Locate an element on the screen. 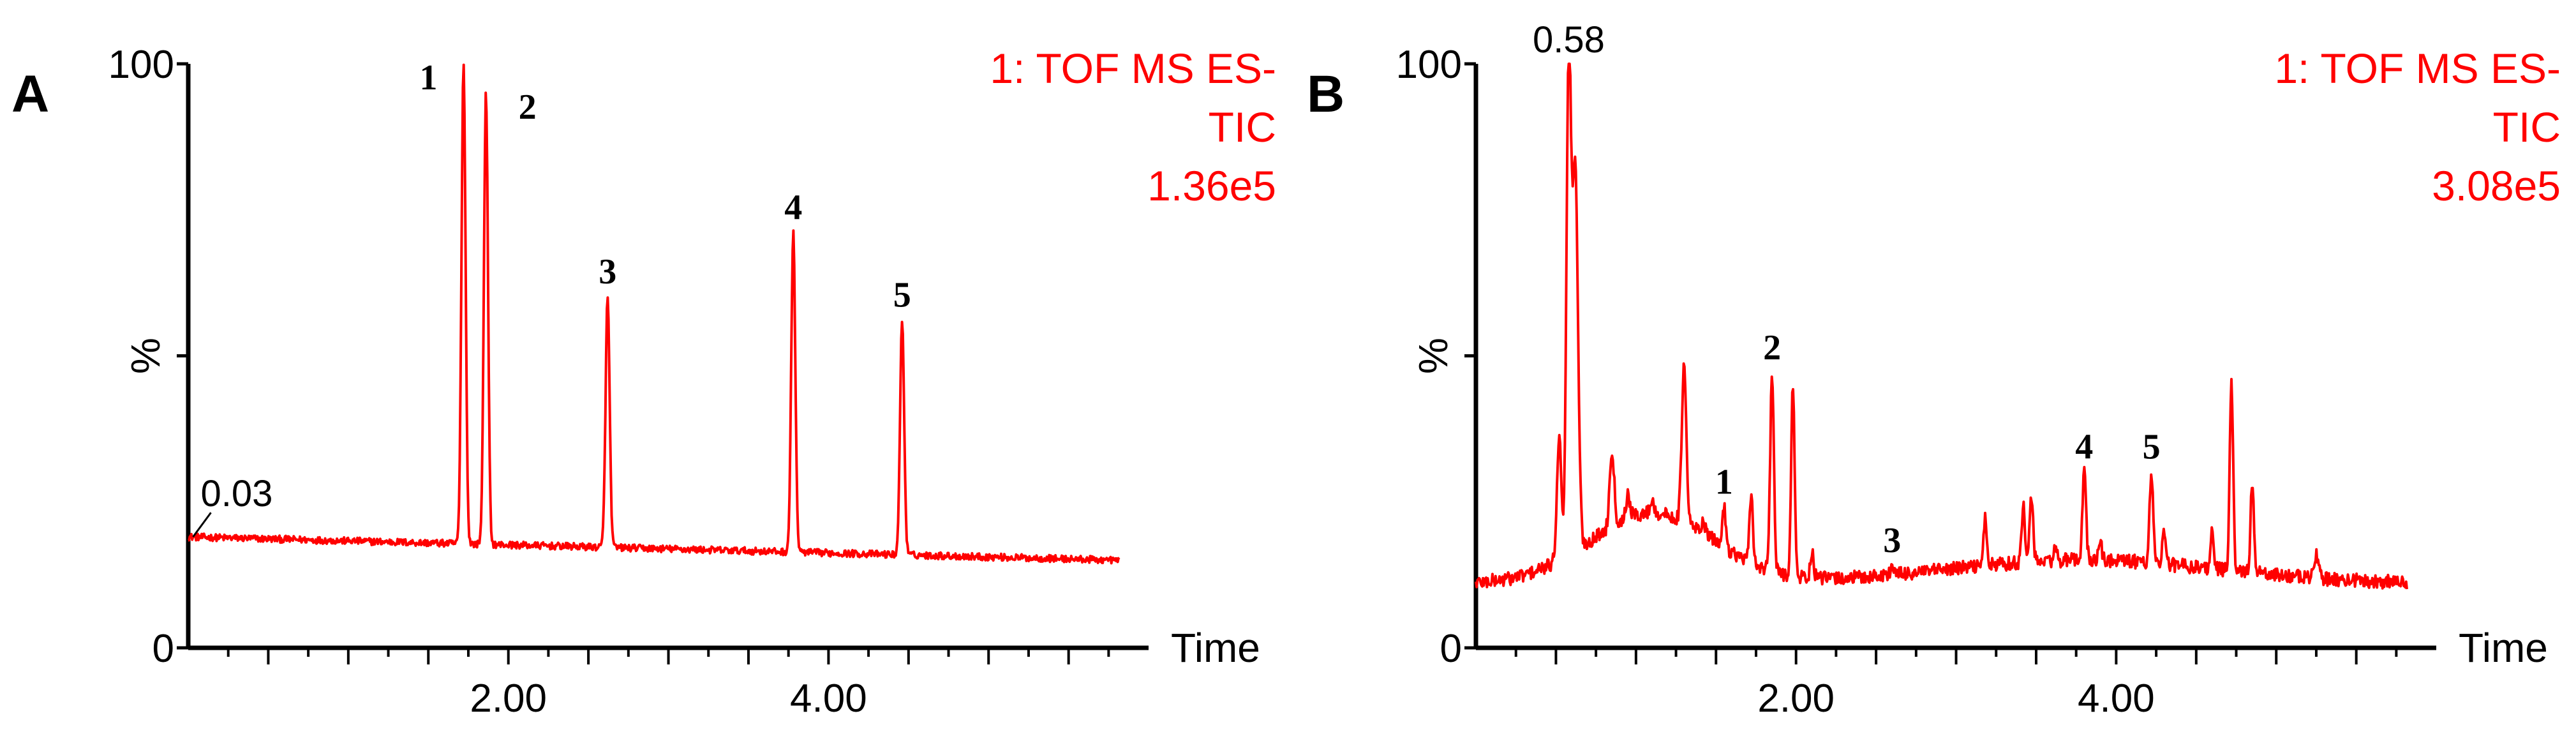 The height and width of the screenshot is (734, 2576). panel-label: A is located at coordinates (30, 94).